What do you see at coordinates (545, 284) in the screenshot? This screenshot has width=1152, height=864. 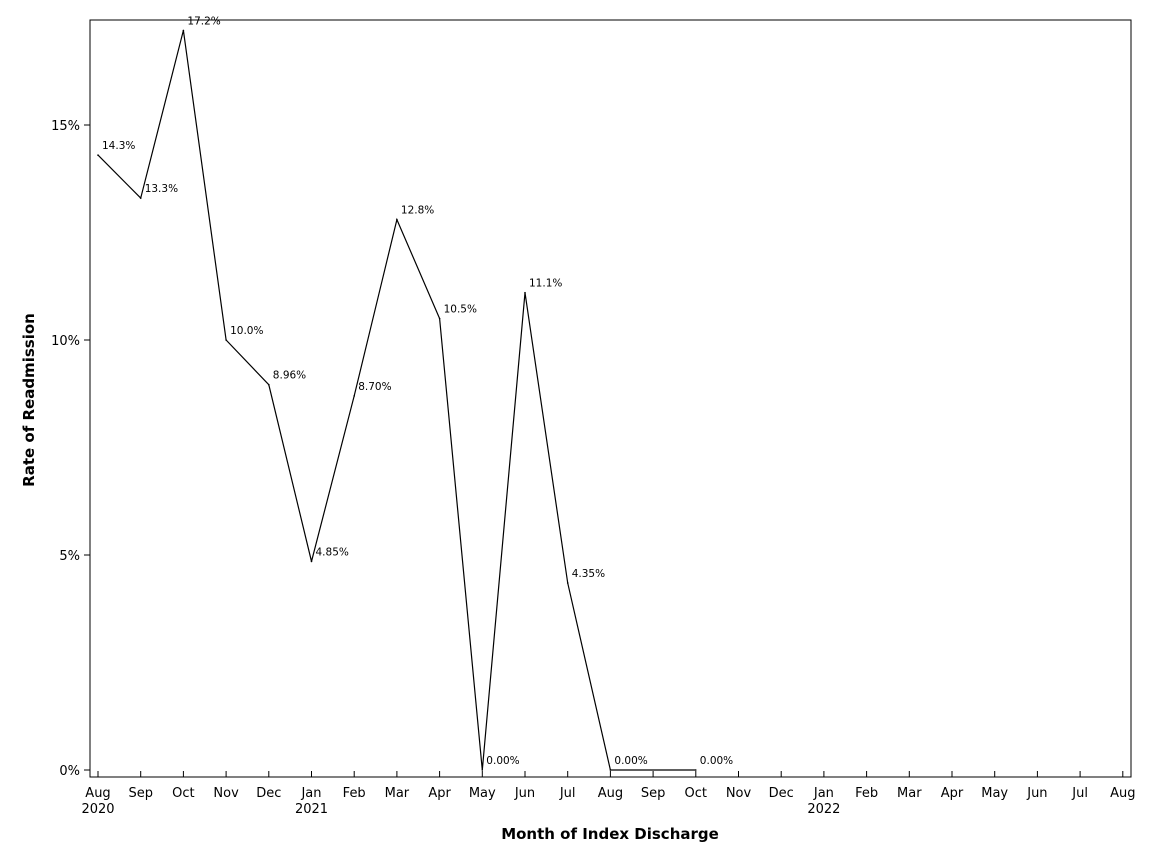 I see `data-label: 11.1%` at bounding box center [545, 284].